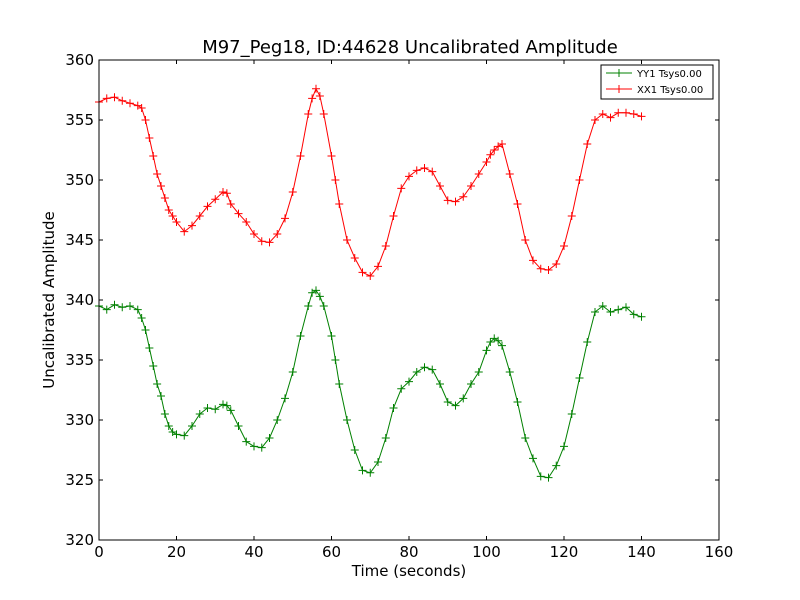 The height and width of the screenshot is (600, 800). What do you see at coordinates (79, 480) in the screenshot?
I see `y-tick-label: 325` at bounding box center [79, 480].